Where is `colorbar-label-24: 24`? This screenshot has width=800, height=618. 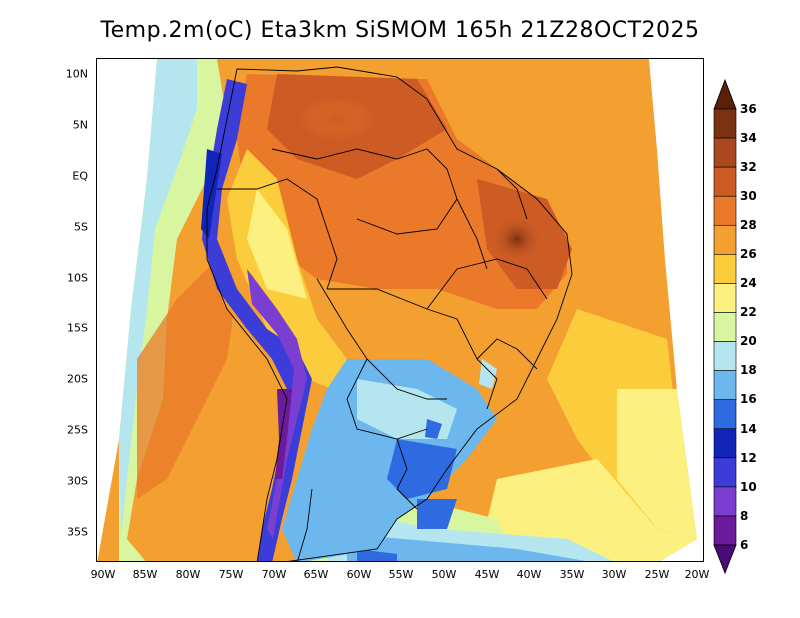
colorbar-label-24: 24 is located at coordinates (748, 283).